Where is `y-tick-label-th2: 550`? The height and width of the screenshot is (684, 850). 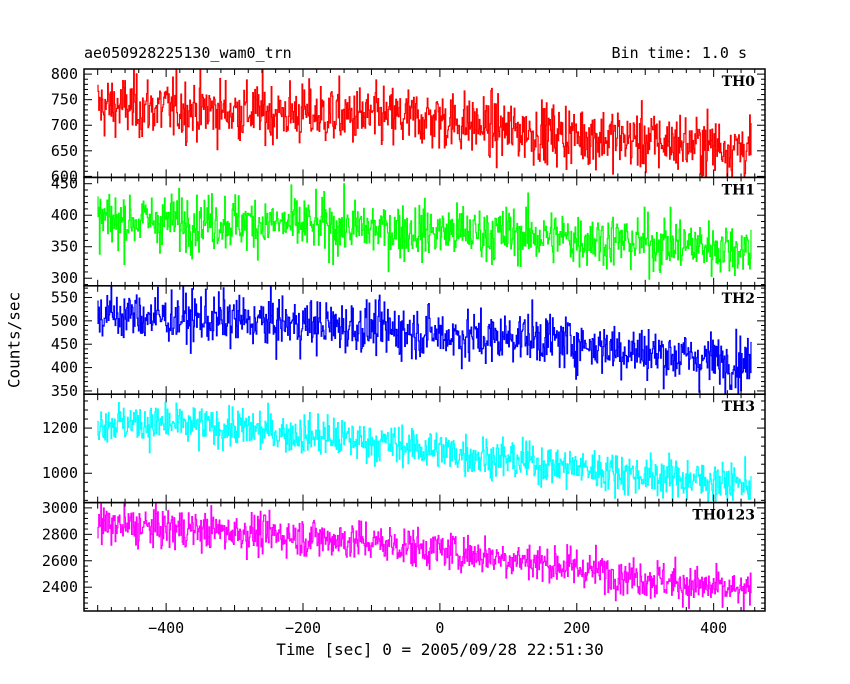 y-tick-label-th2: 550 is located at coordinates (64, 297).